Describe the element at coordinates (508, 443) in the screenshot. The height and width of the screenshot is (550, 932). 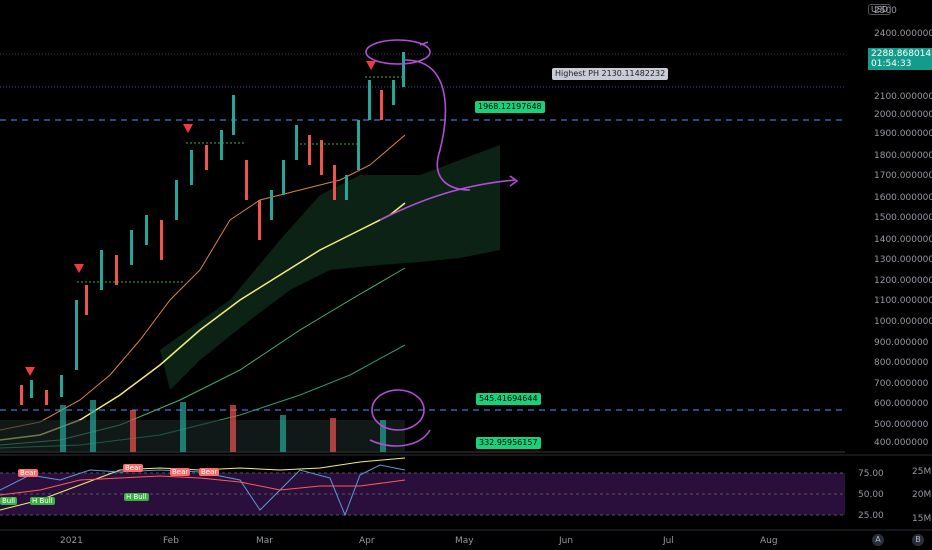
I see `level-label-332: 332.95956157` at that location.